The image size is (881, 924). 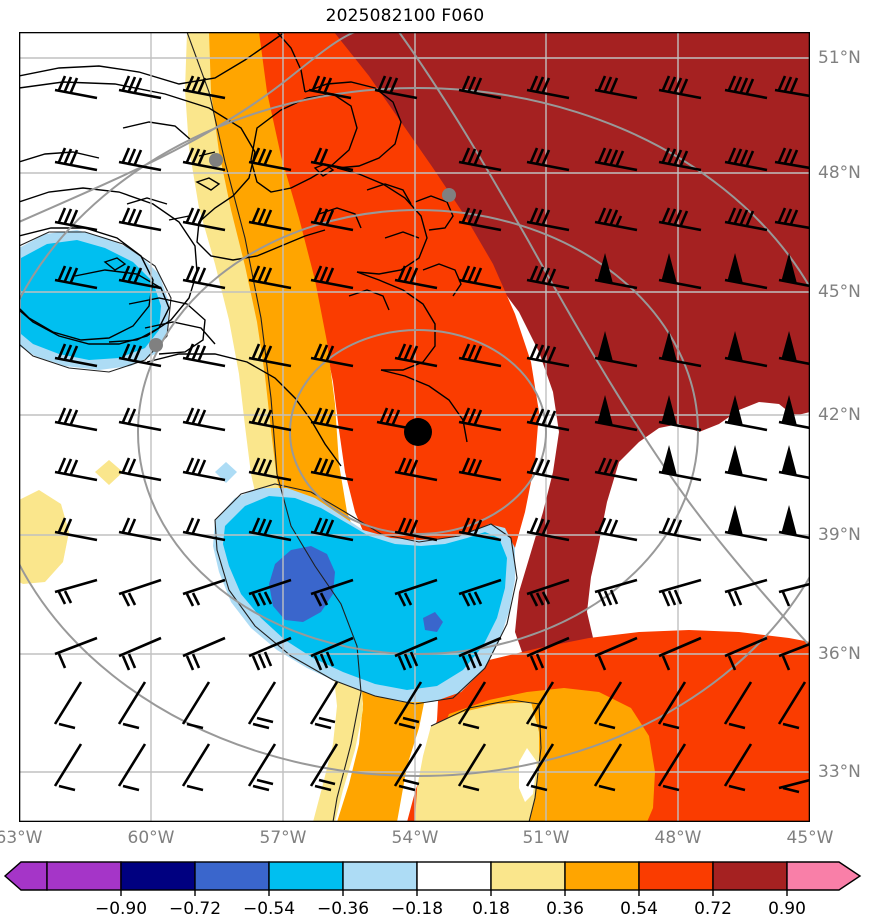 I want to click on colorbar-tick-label: 0.90, so click(x=787, y=909).